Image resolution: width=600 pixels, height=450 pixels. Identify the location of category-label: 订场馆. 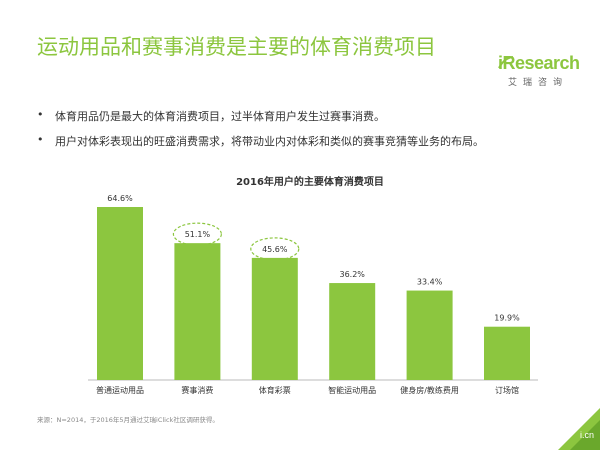
(507, 390).